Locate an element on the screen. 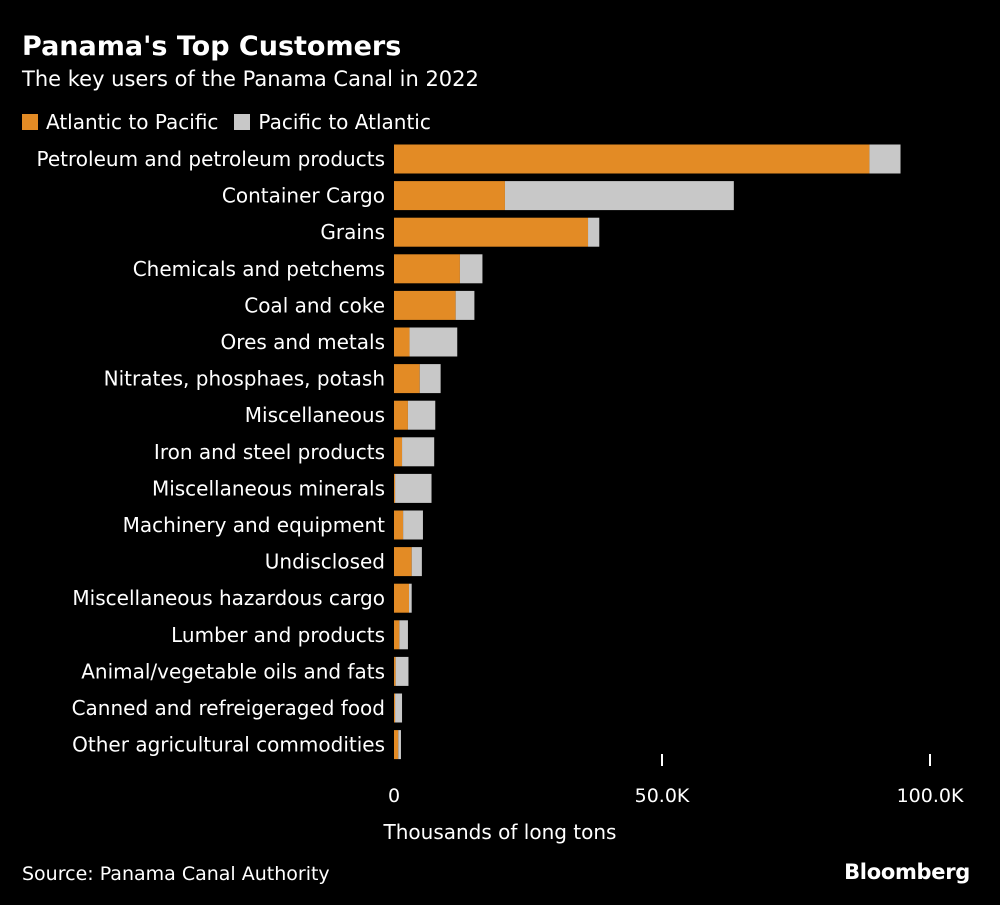 The height and width of the screenshot is (905, 1000). bar-atlantic-to-pacific-petroleum-and-petroleum-products is located at coordinates (632, 159).